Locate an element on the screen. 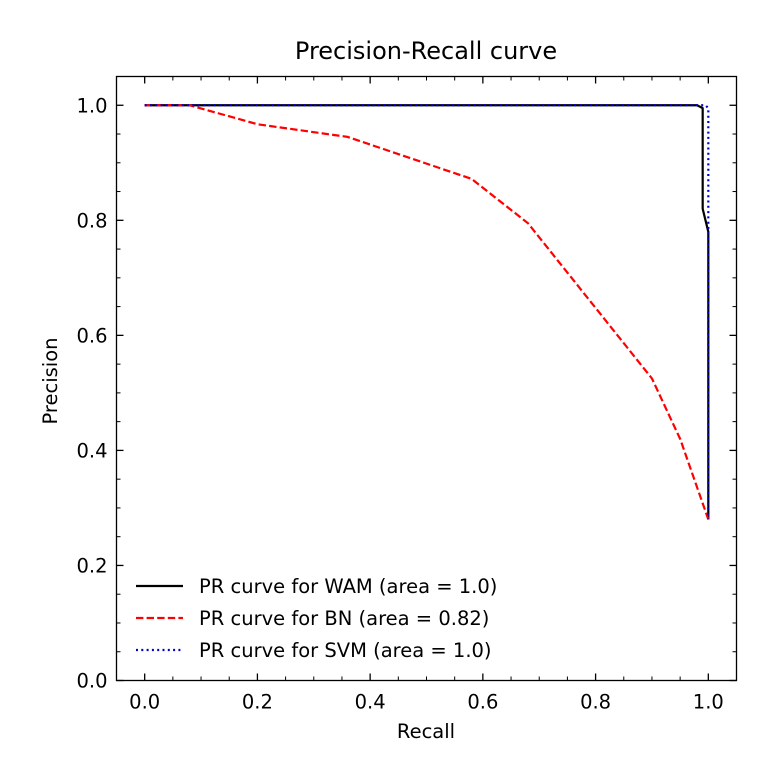  legend-label-2: PR curve for BN (area = 0.82) is located at coordinates (344, 618).